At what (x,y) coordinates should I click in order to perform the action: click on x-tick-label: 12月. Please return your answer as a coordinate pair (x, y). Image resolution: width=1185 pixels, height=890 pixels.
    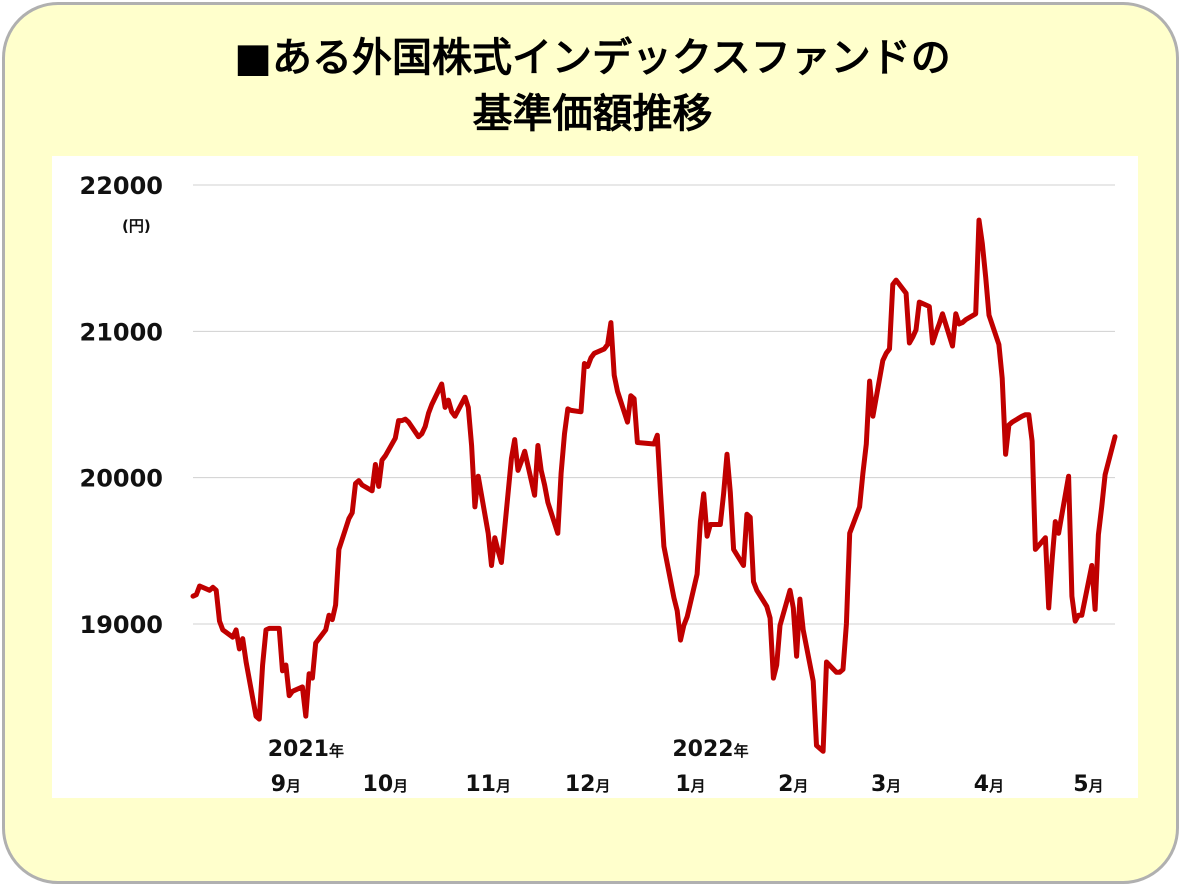
    Looking at the image, I should click on (588, 784).